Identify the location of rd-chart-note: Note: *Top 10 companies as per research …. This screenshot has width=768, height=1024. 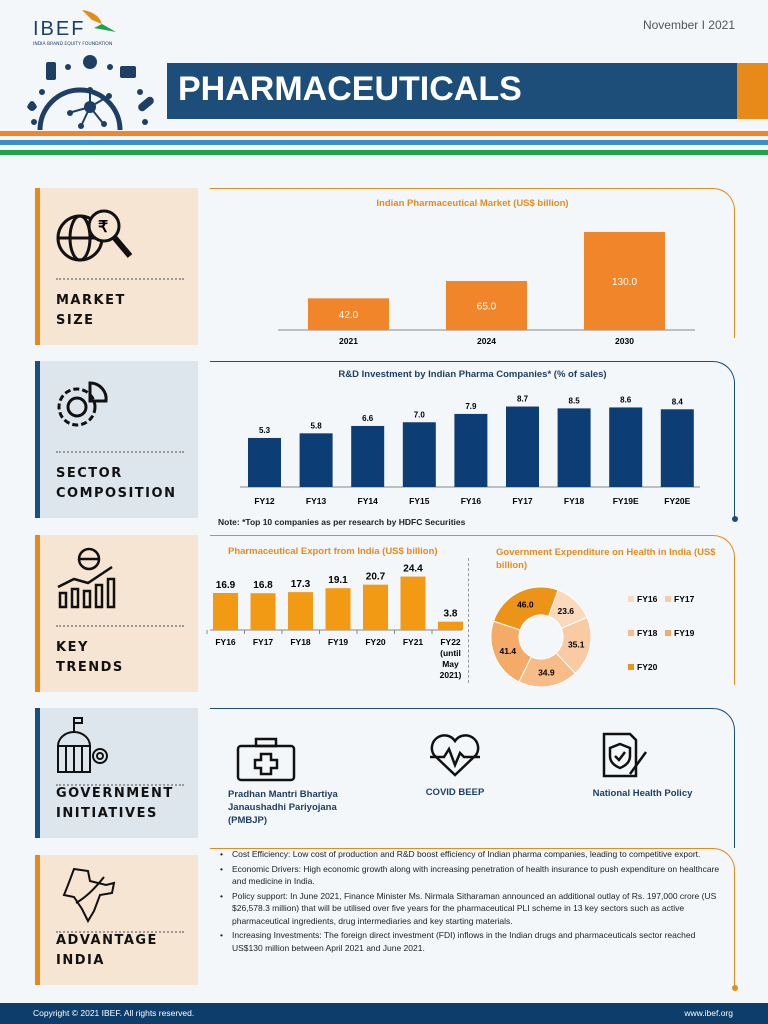
(342, 522).